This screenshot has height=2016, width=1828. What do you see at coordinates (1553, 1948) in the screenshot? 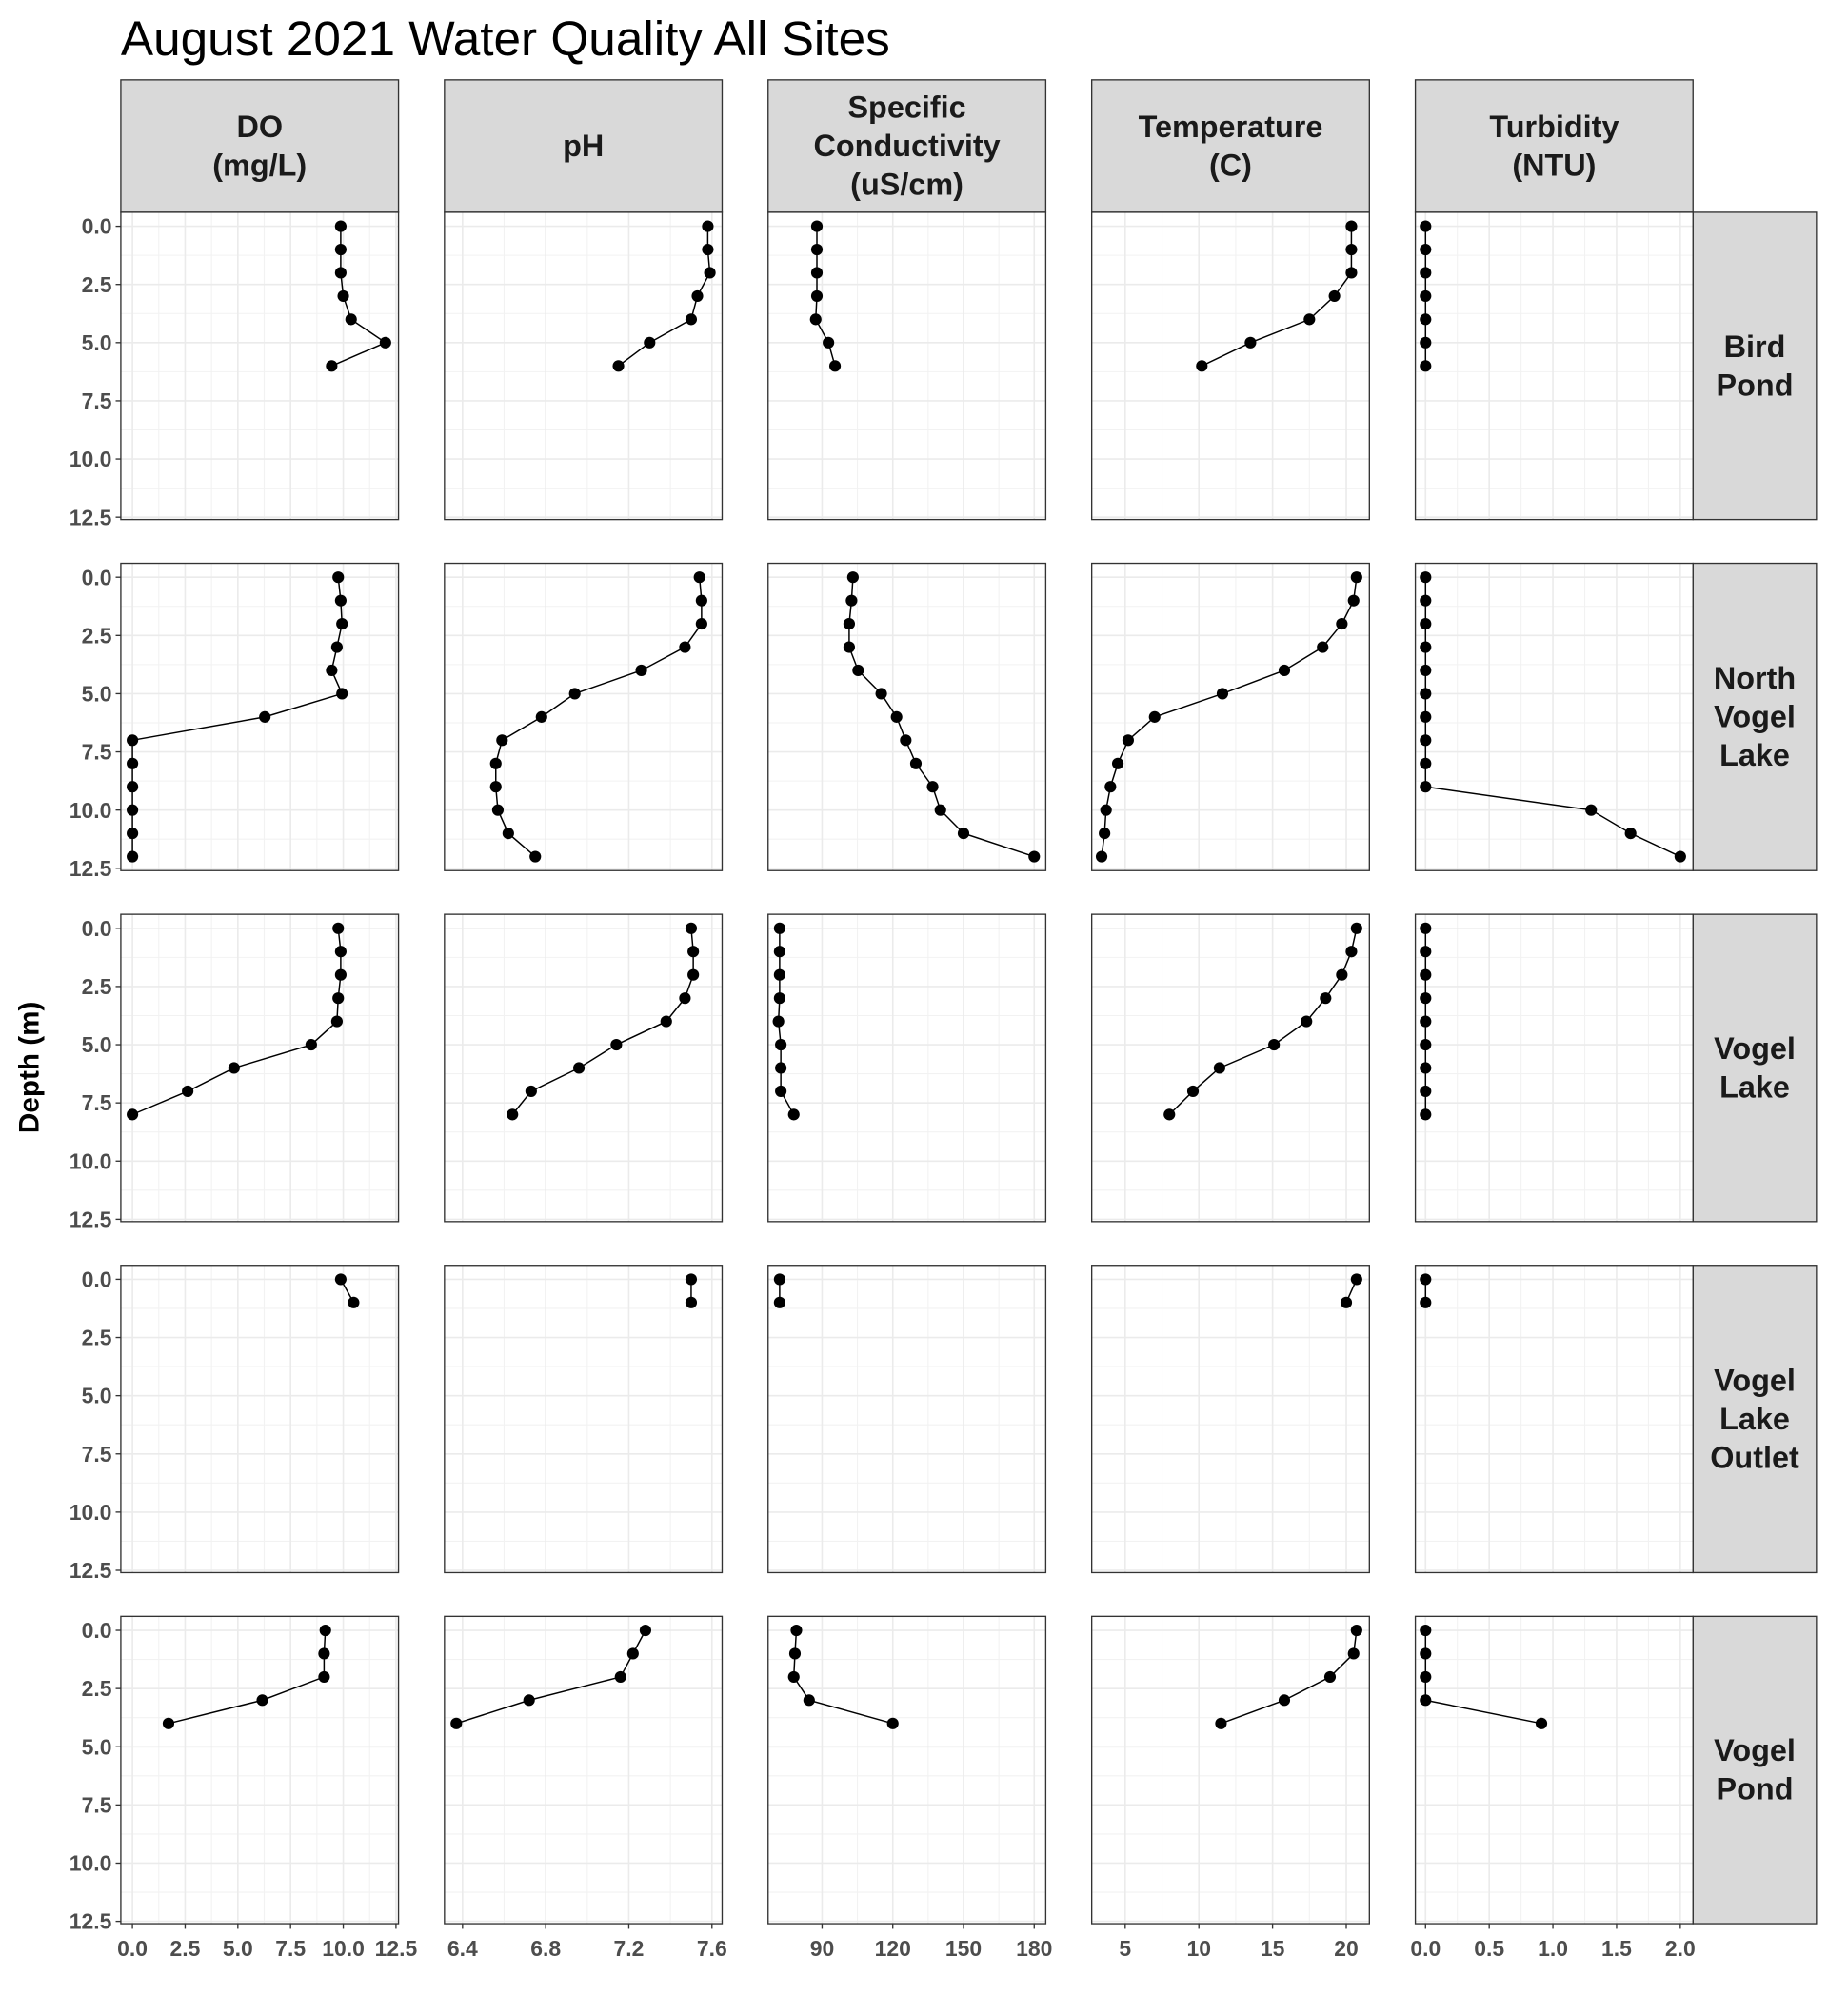
I see `x-tick-label: 1.0` at bounding box center [1553, 1948].